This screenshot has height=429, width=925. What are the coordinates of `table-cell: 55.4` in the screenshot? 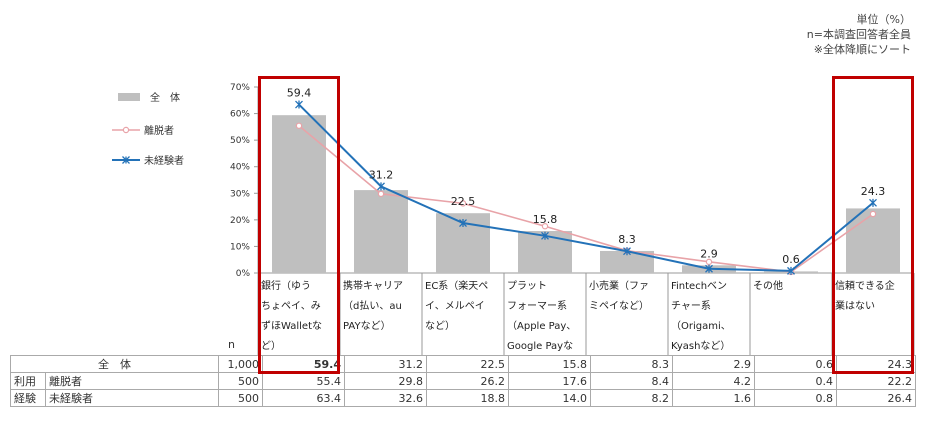 It's located at (303, 381).